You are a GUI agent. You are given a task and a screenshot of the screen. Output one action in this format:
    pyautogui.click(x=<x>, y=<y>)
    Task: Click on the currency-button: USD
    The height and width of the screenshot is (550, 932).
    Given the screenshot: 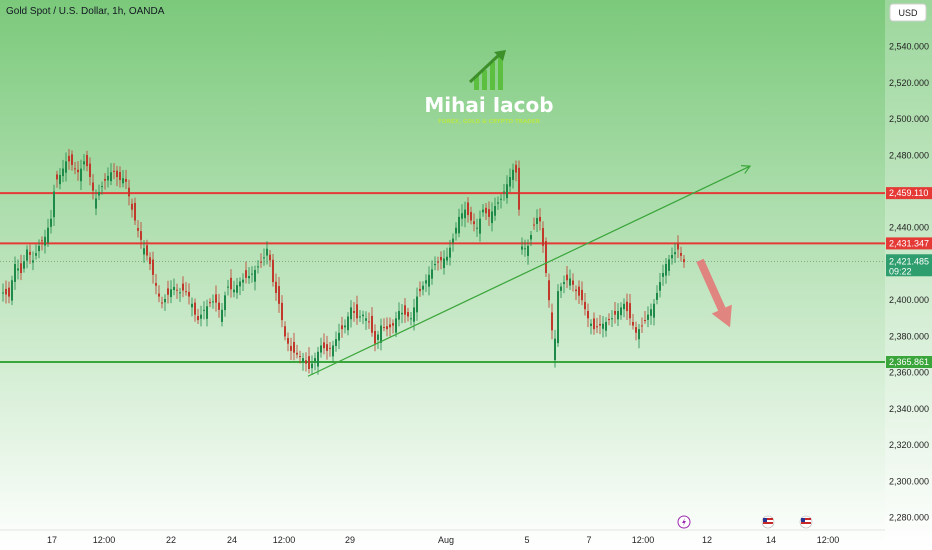 What is the action you would take?
    pyautogui.click(x=908, y=12)
    